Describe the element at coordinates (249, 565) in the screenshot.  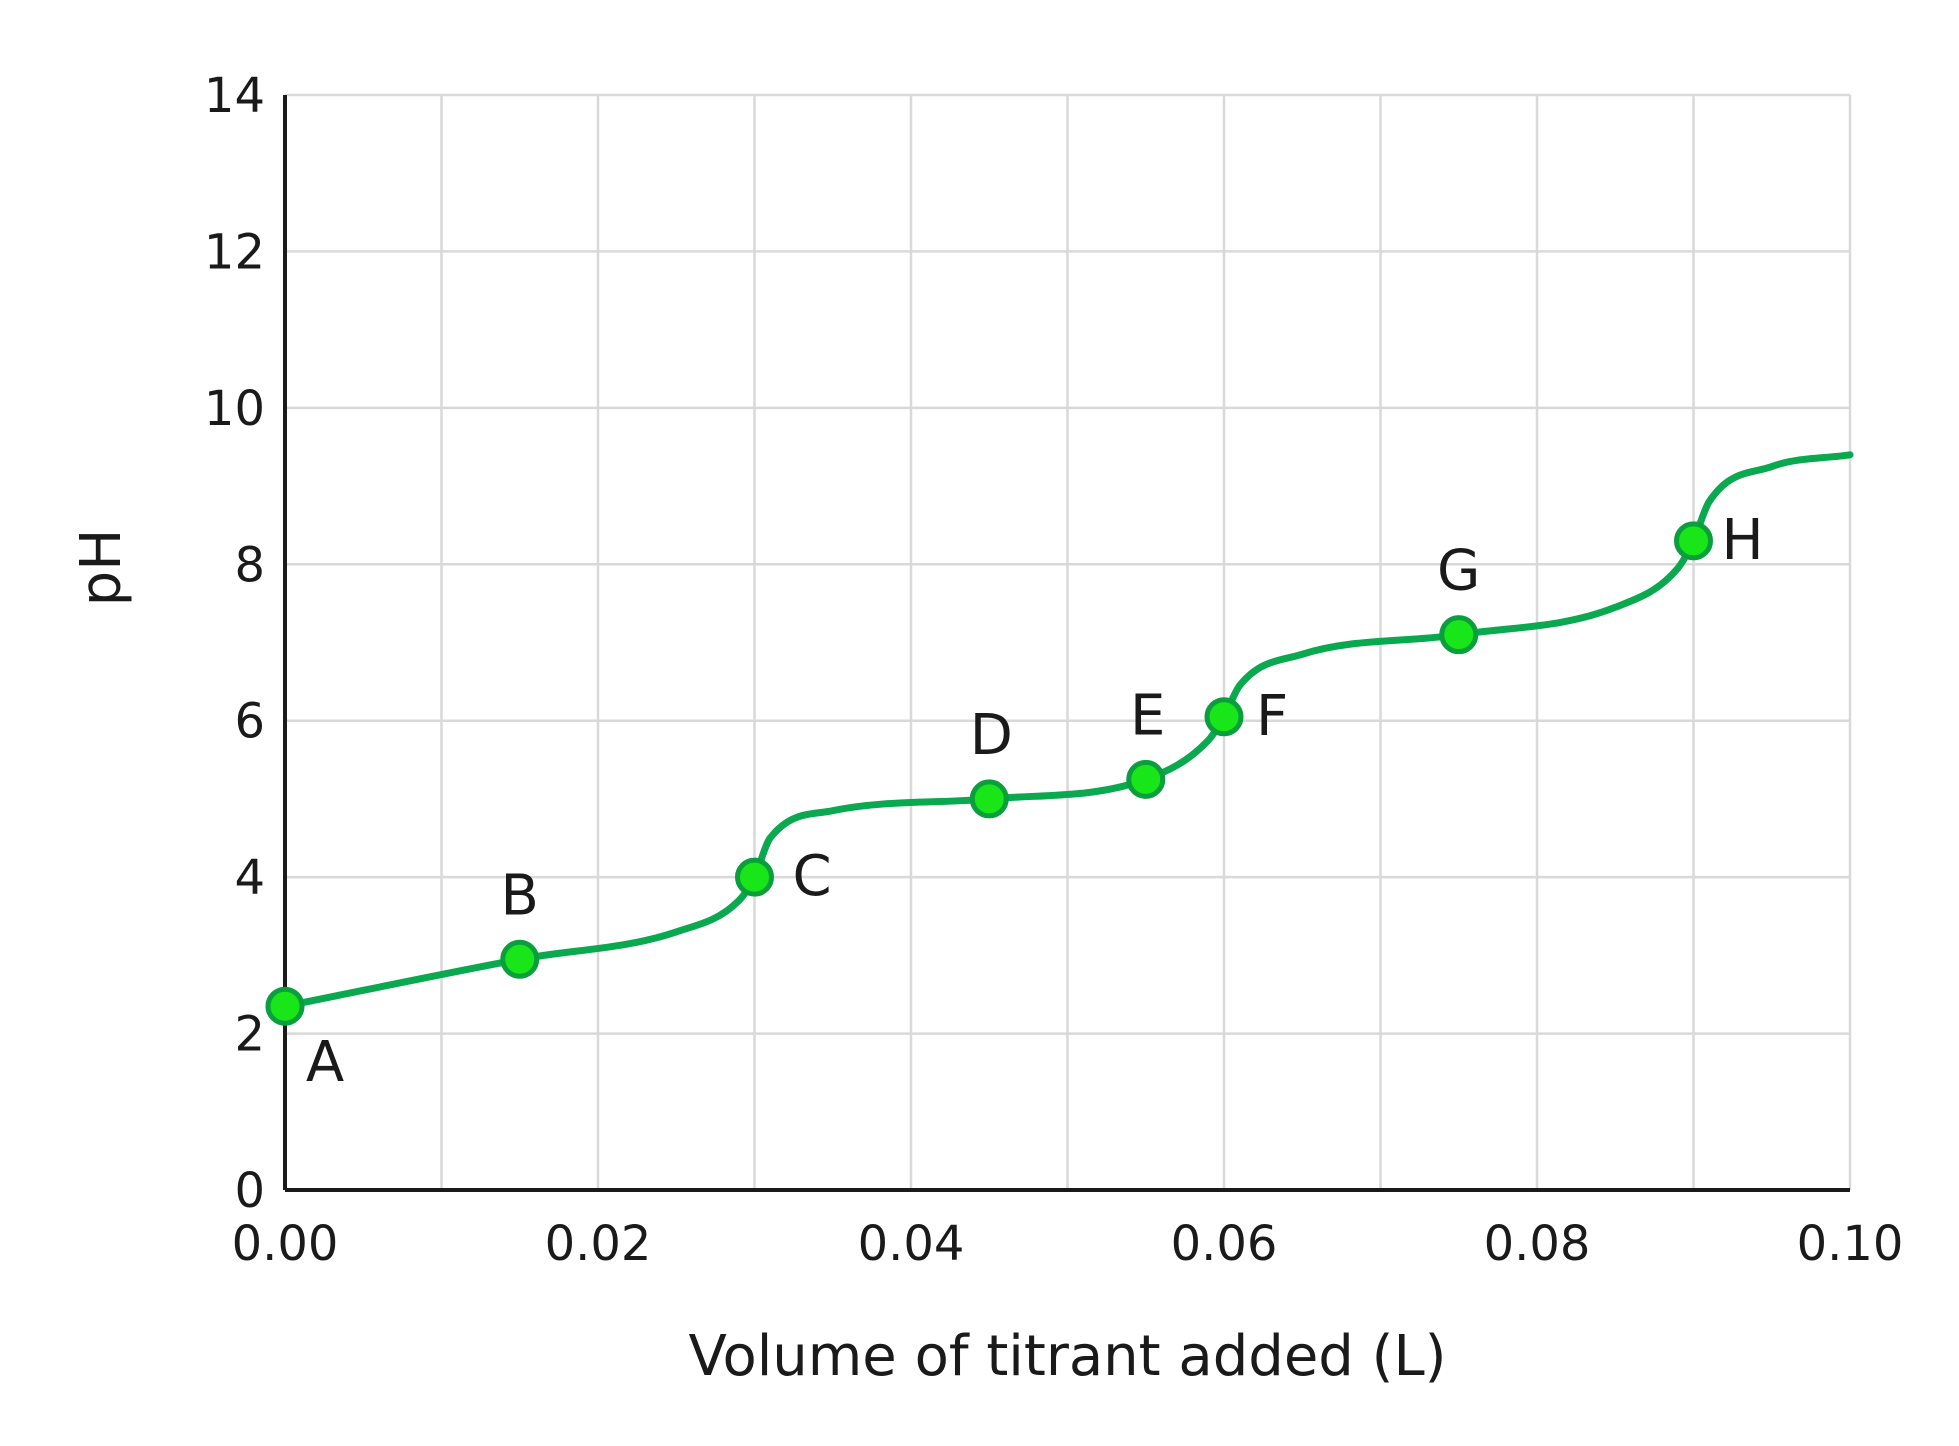
I see `y-tick-label: 8` at that location.